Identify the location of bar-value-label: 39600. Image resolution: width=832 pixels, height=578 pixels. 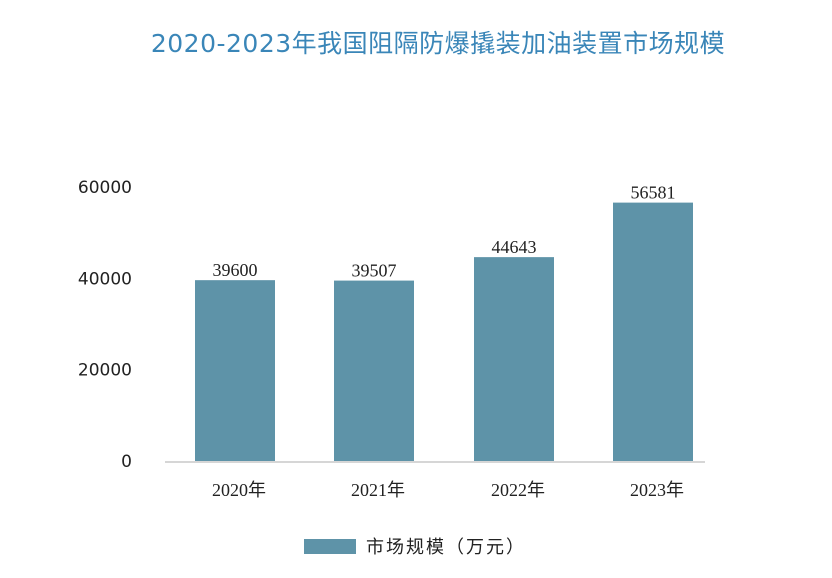
(235, 270).